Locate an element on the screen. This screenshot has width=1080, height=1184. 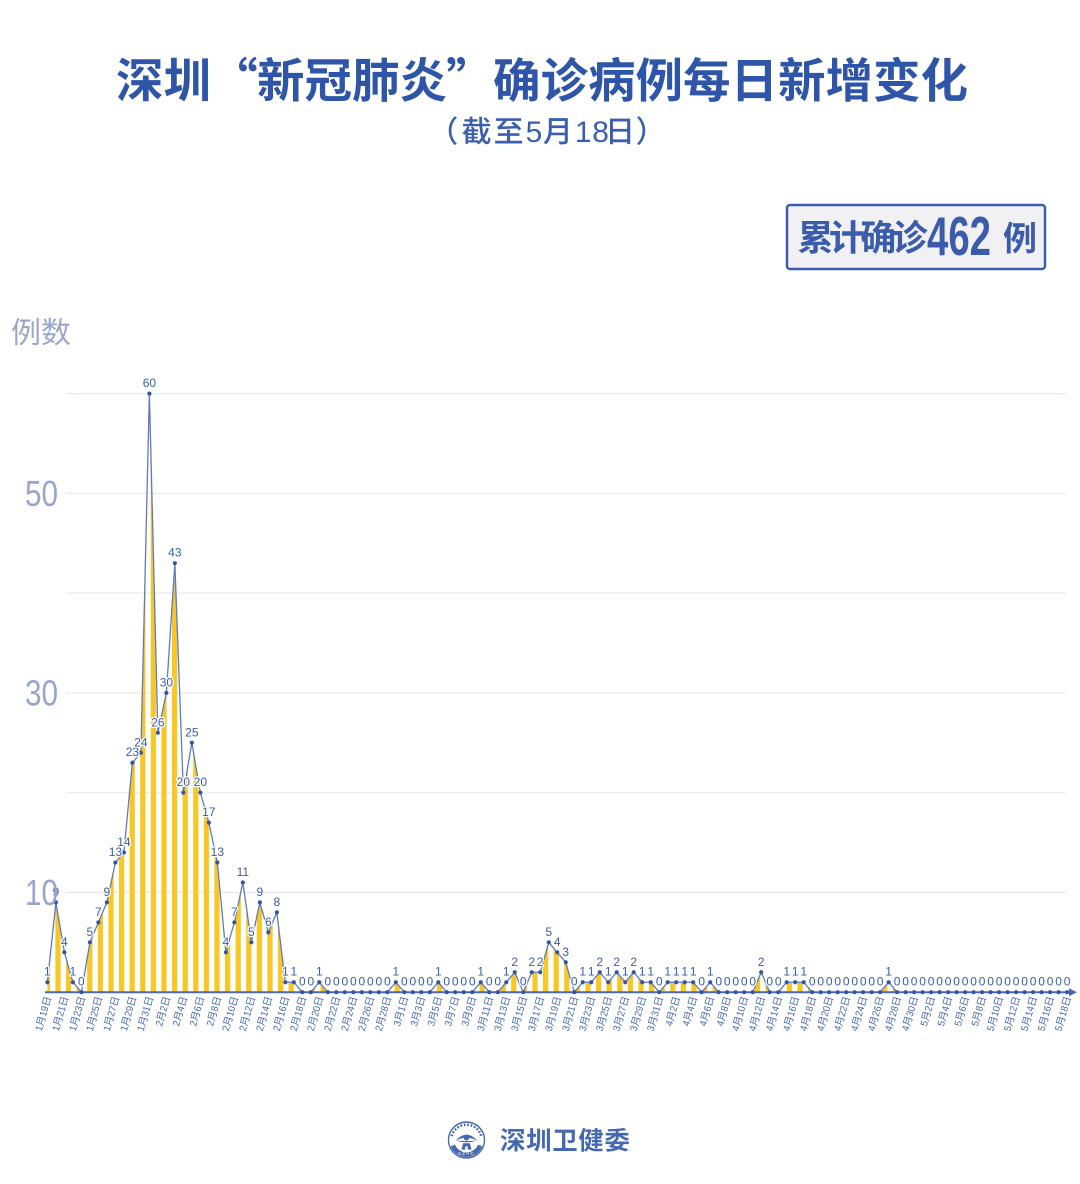
svg-text: 9 is located at coordinates (56, 892).